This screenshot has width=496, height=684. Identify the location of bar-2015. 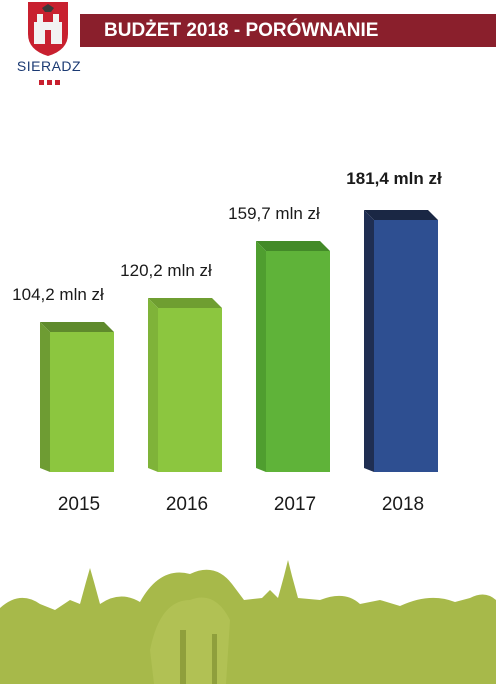
(82, 402).